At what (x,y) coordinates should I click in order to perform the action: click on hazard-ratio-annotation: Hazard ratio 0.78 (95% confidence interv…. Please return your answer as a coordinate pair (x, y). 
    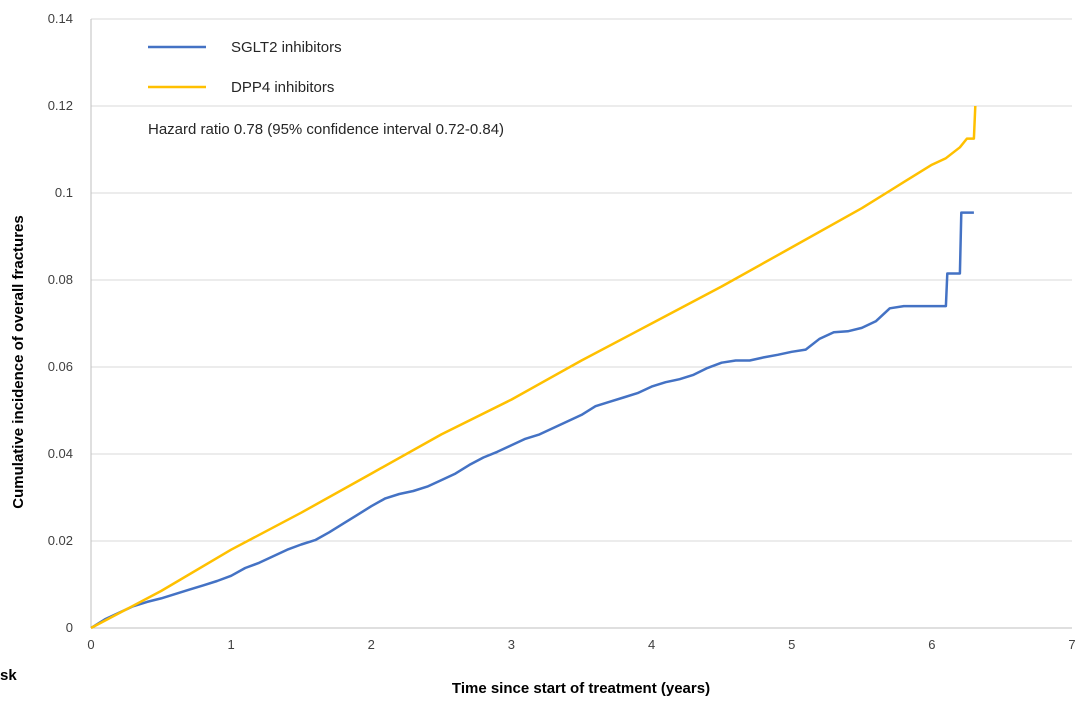
    Looking at the image, I should click on (326, 129).